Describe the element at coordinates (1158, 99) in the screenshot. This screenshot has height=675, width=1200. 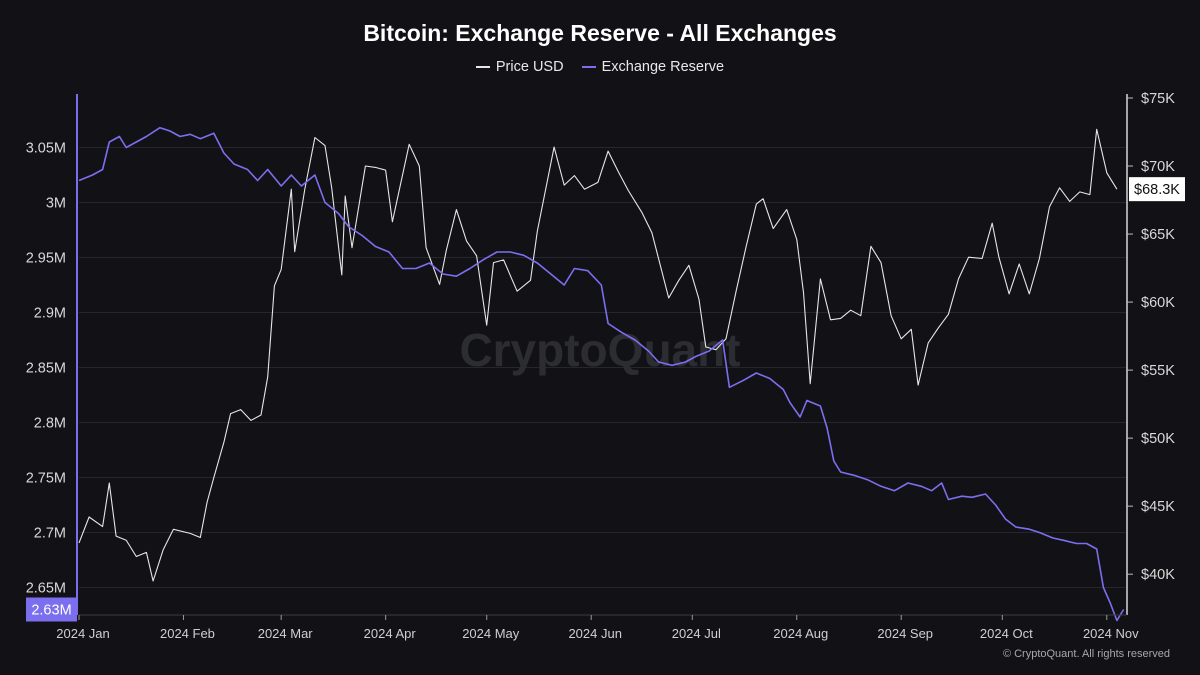
I see `right-tick-label: $75K` at that location.